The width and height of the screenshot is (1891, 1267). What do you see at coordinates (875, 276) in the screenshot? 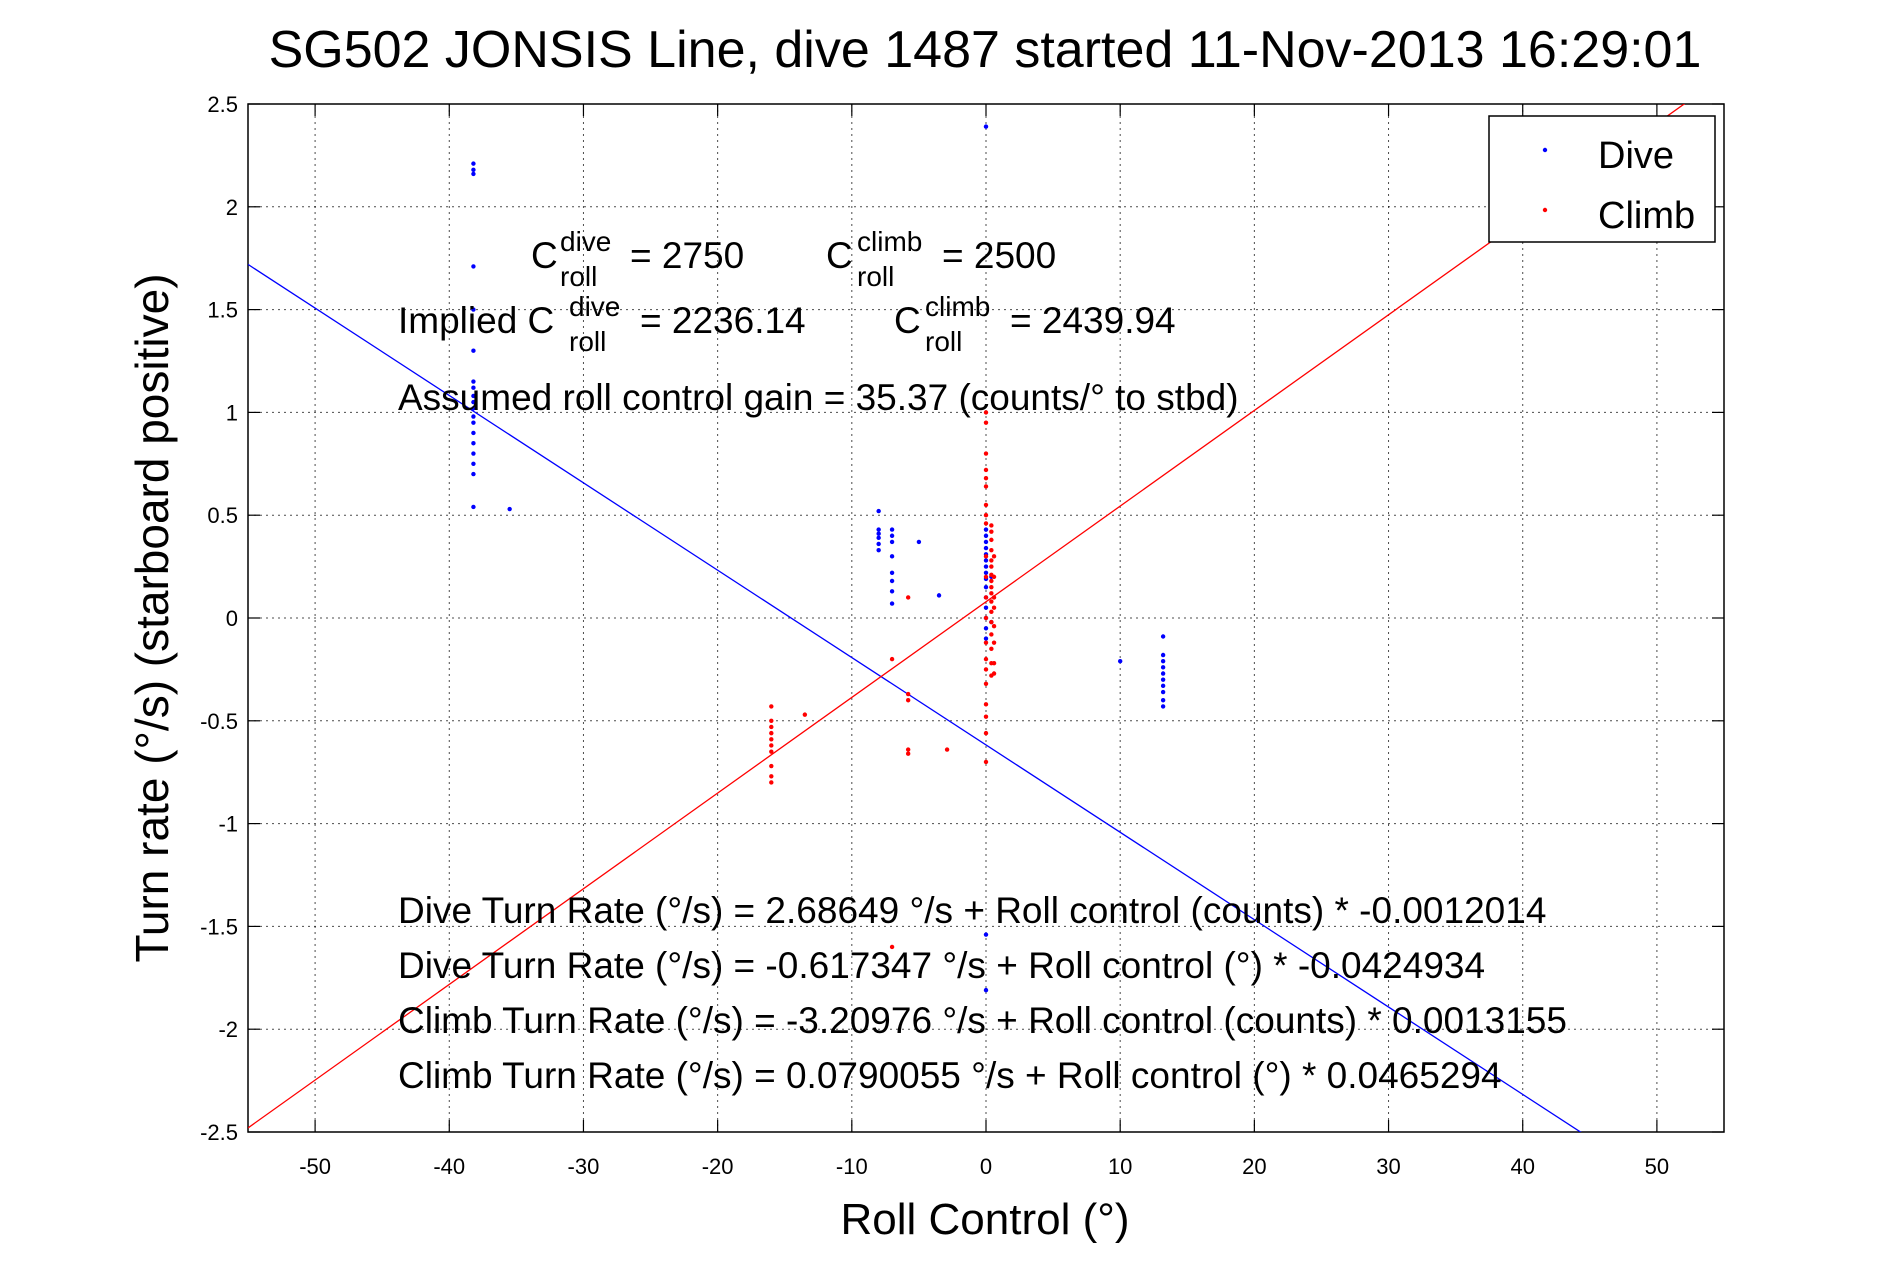
I see `c-climb-subscript: roll` at bounding box center [875, 276].